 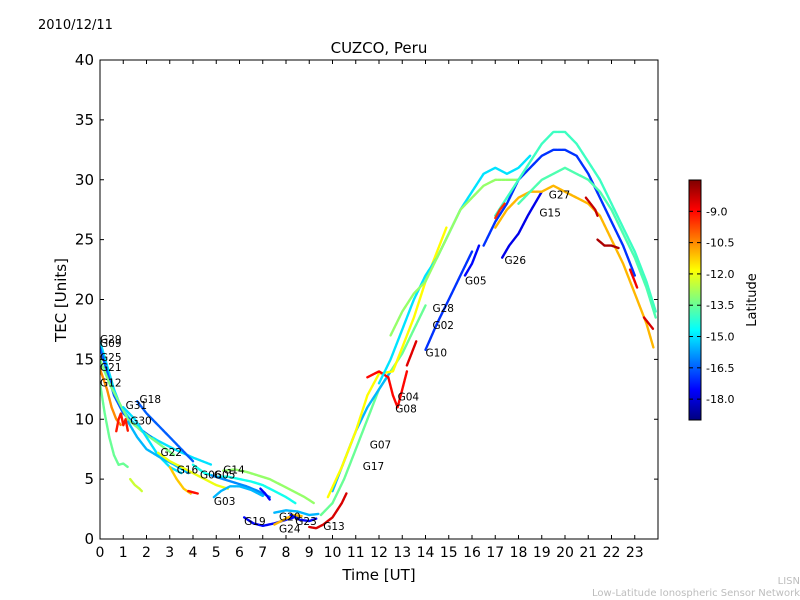 What do you see at coordinates (84, 300) in the screenshot?
I see `y-tick-label: 20` at bounding box center [84, 300].